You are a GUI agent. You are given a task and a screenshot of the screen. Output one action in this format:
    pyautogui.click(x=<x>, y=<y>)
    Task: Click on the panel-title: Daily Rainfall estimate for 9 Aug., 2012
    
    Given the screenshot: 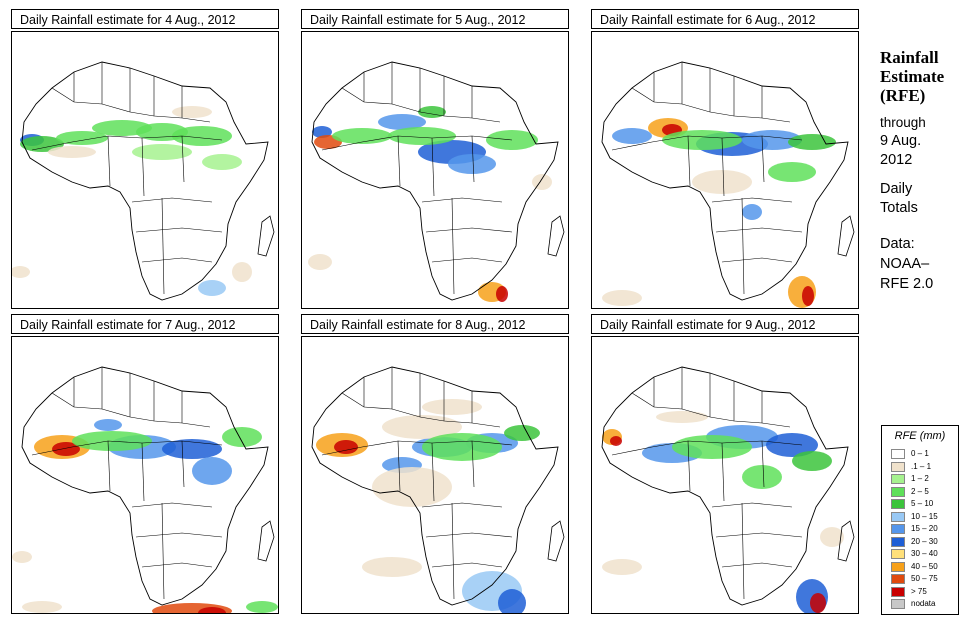 What is the action you would take?
    pyautogui.click(x=725, y=324)
    